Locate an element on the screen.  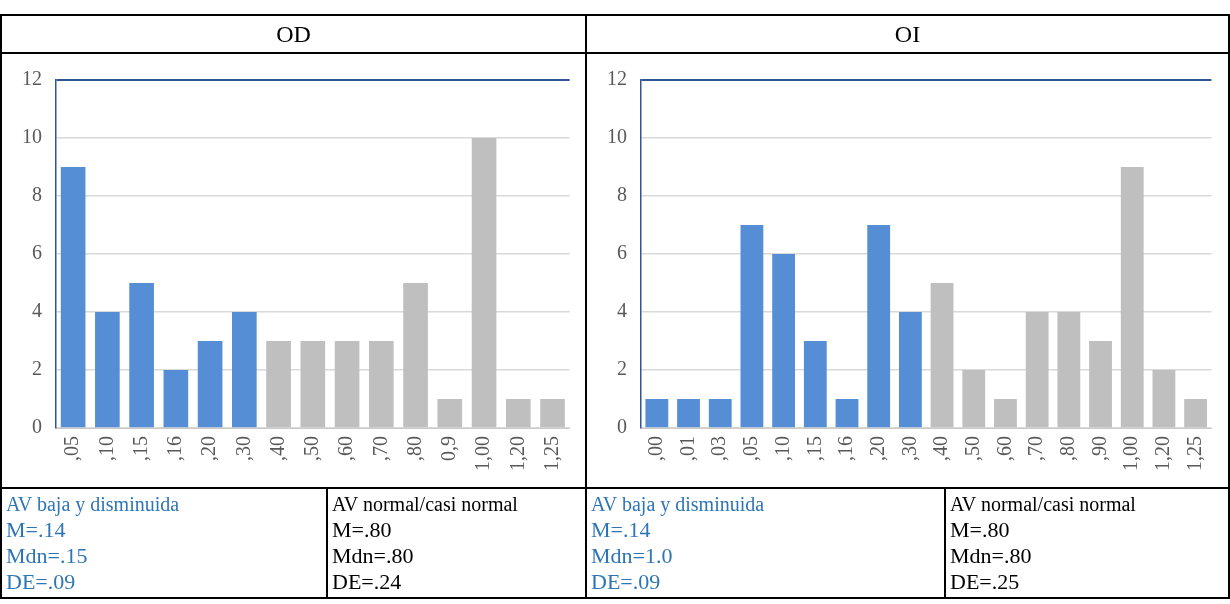
x-tick-label: ,00 is located at coordinates (655, 448).